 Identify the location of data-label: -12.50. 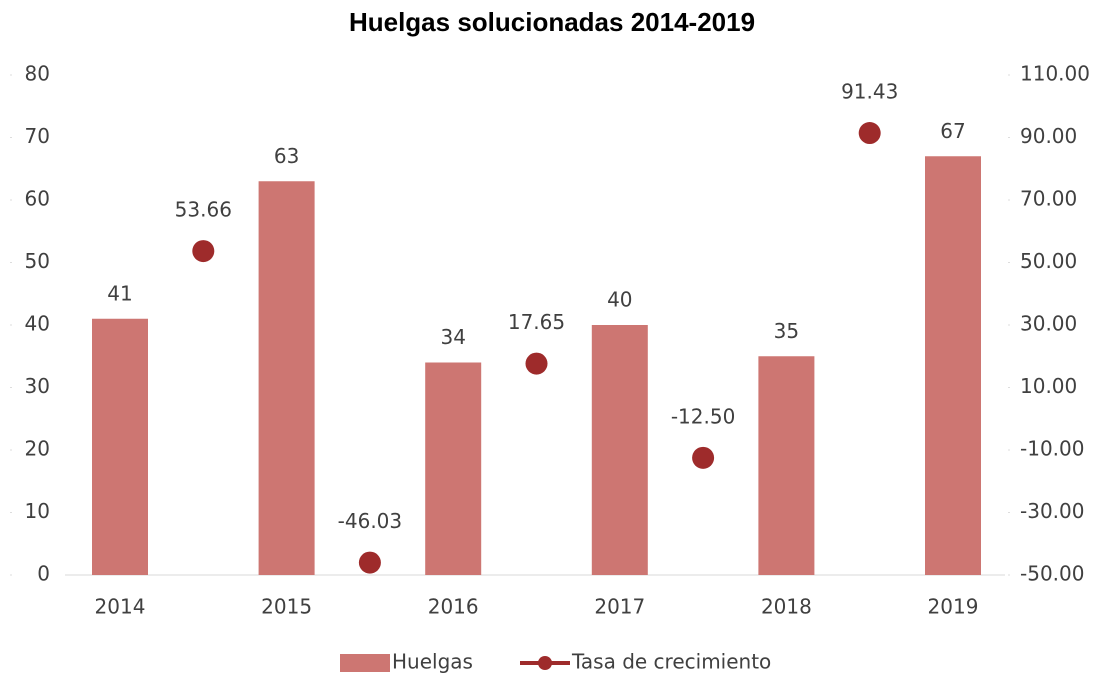
(703, 416).